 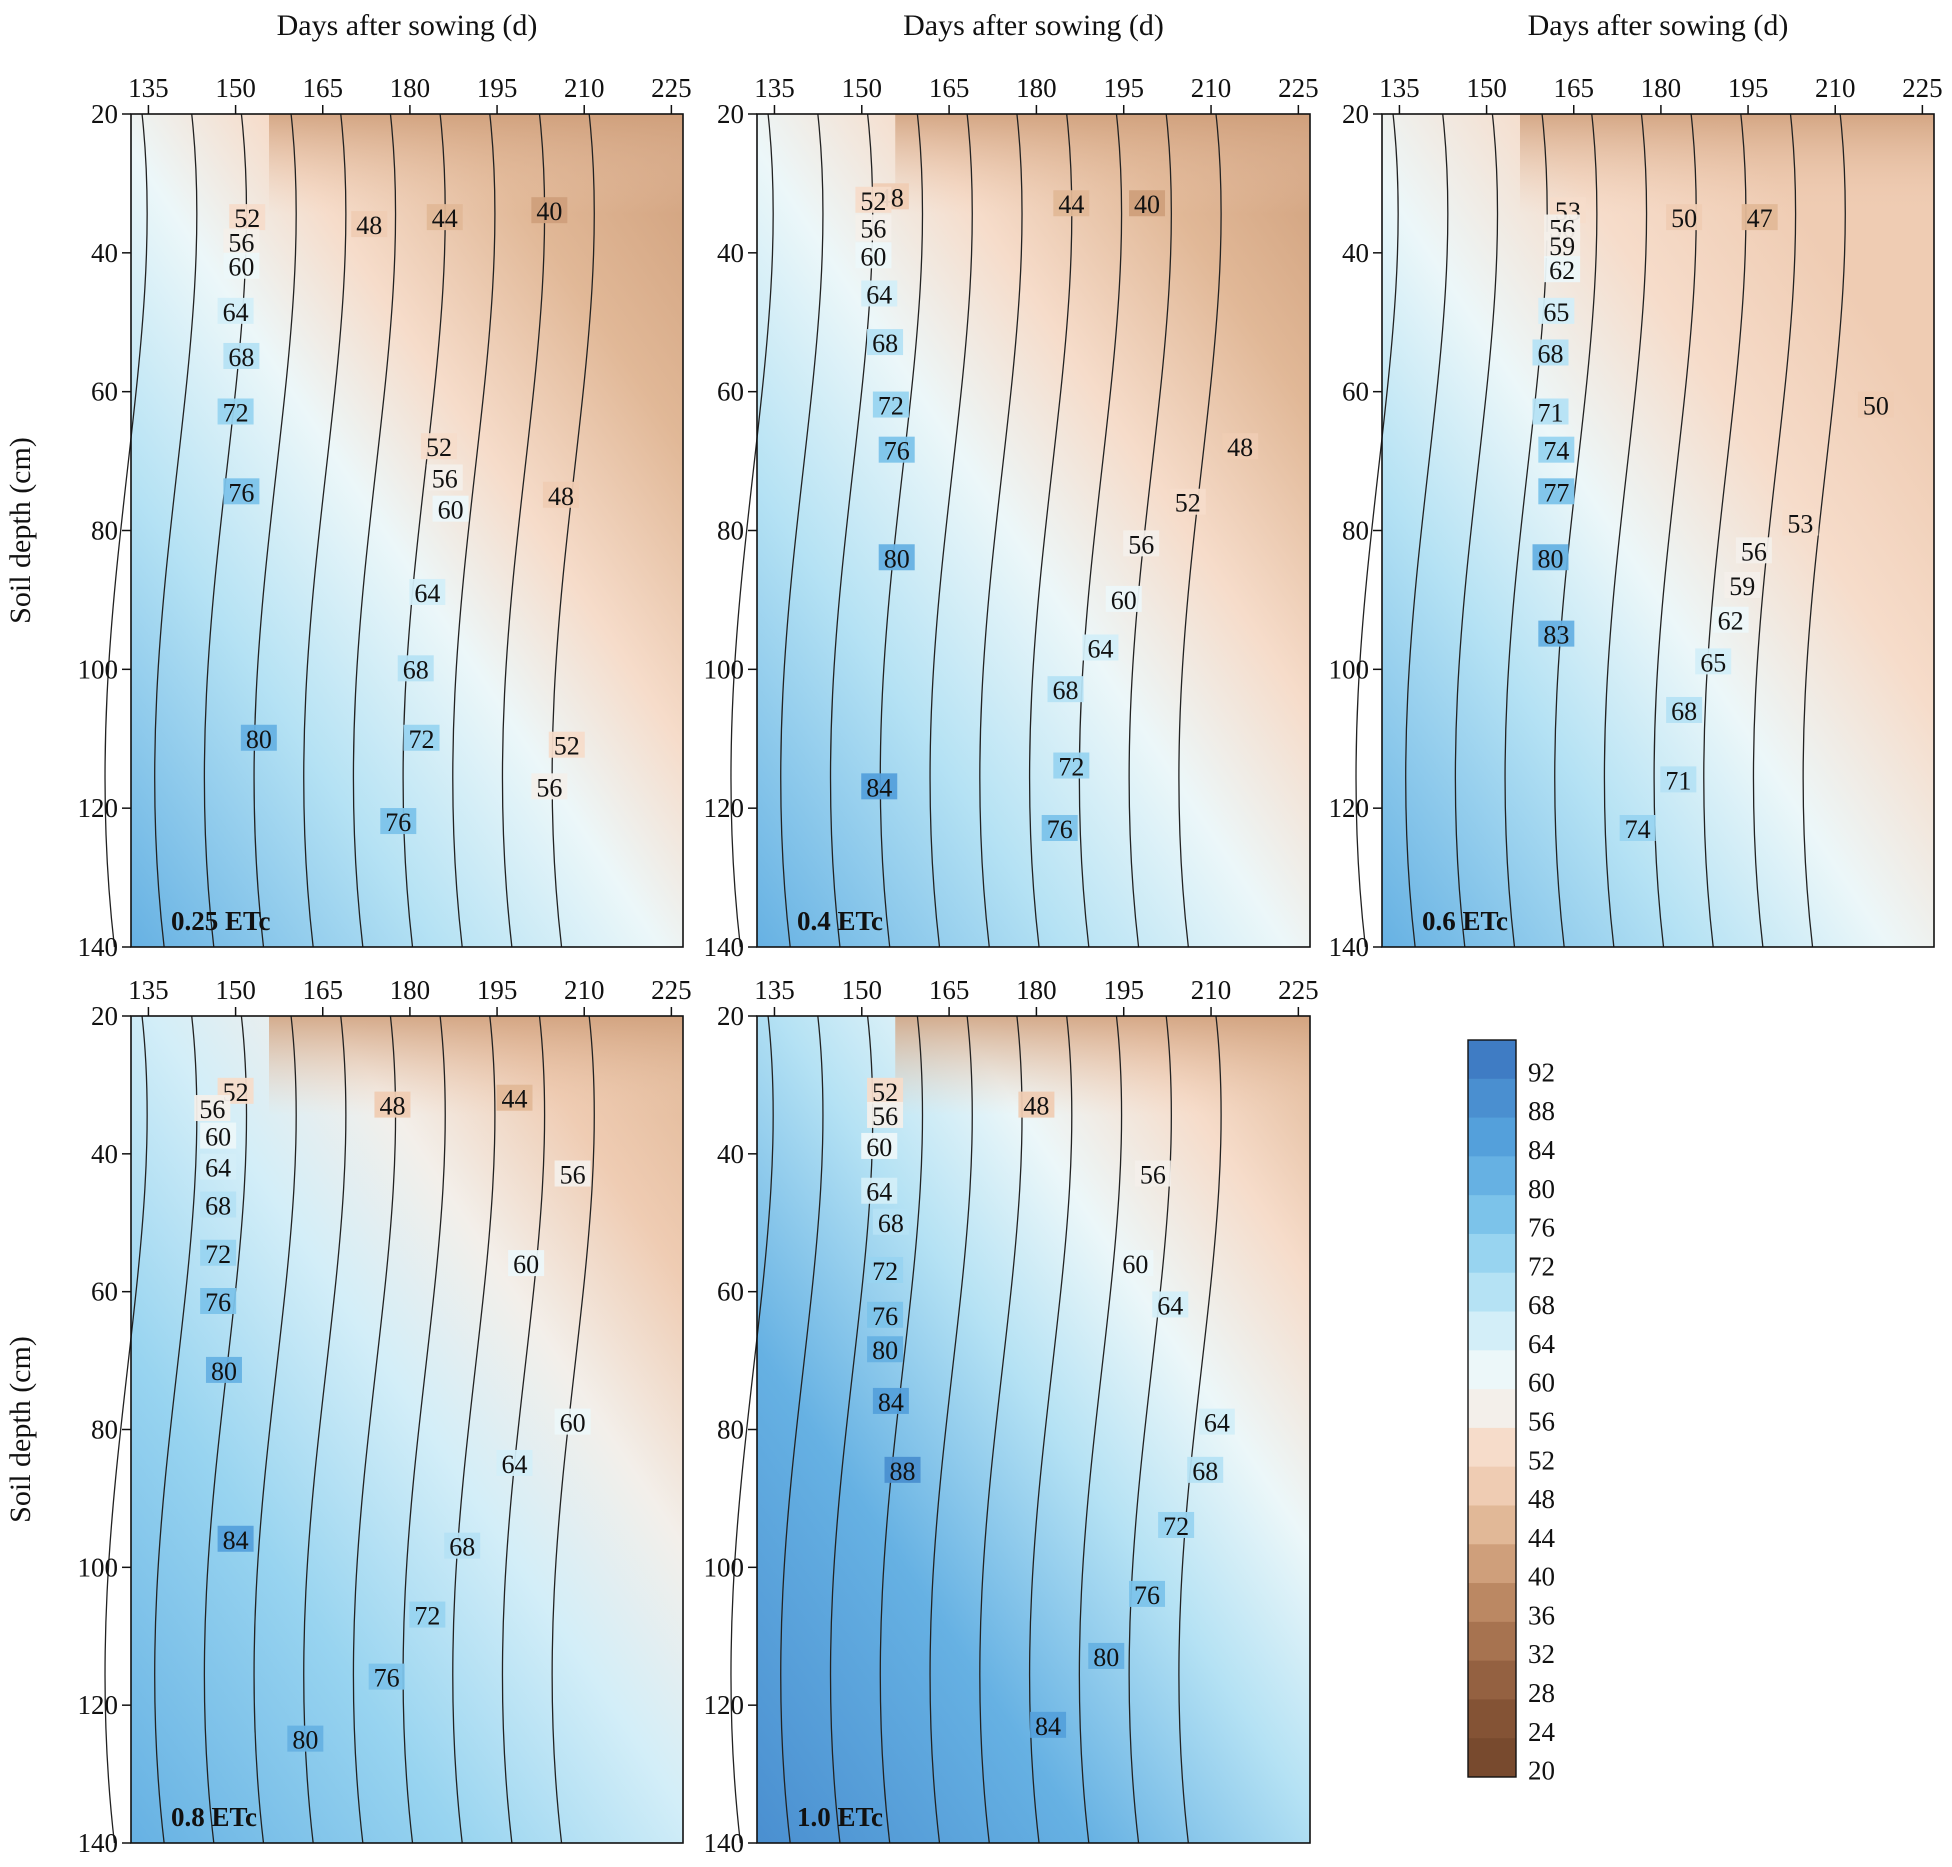 I want to click on x-tick-label: 135, so click(x=1399, y=88).